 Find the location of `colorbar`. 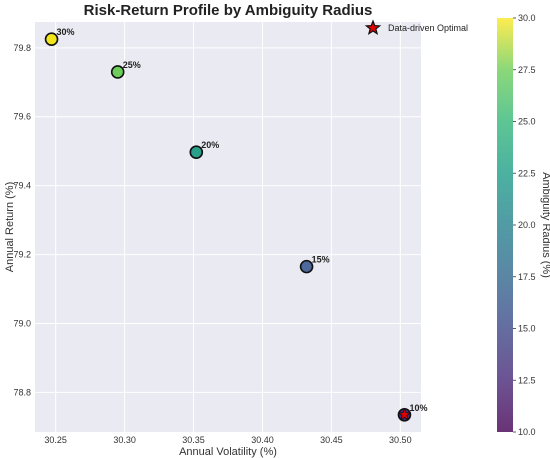

colorbar is located at coordinates (505, 225).